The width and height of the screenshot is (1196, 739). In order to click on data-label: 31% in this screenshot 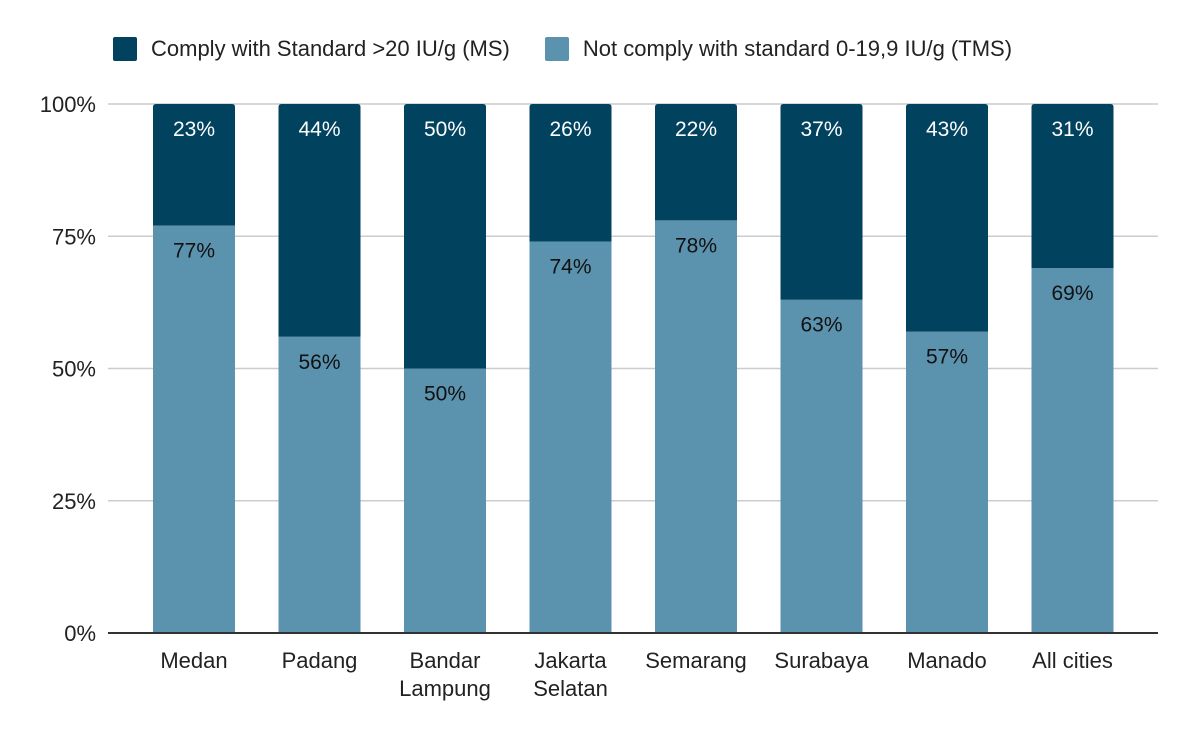, I will do `click(1072, 129)`.